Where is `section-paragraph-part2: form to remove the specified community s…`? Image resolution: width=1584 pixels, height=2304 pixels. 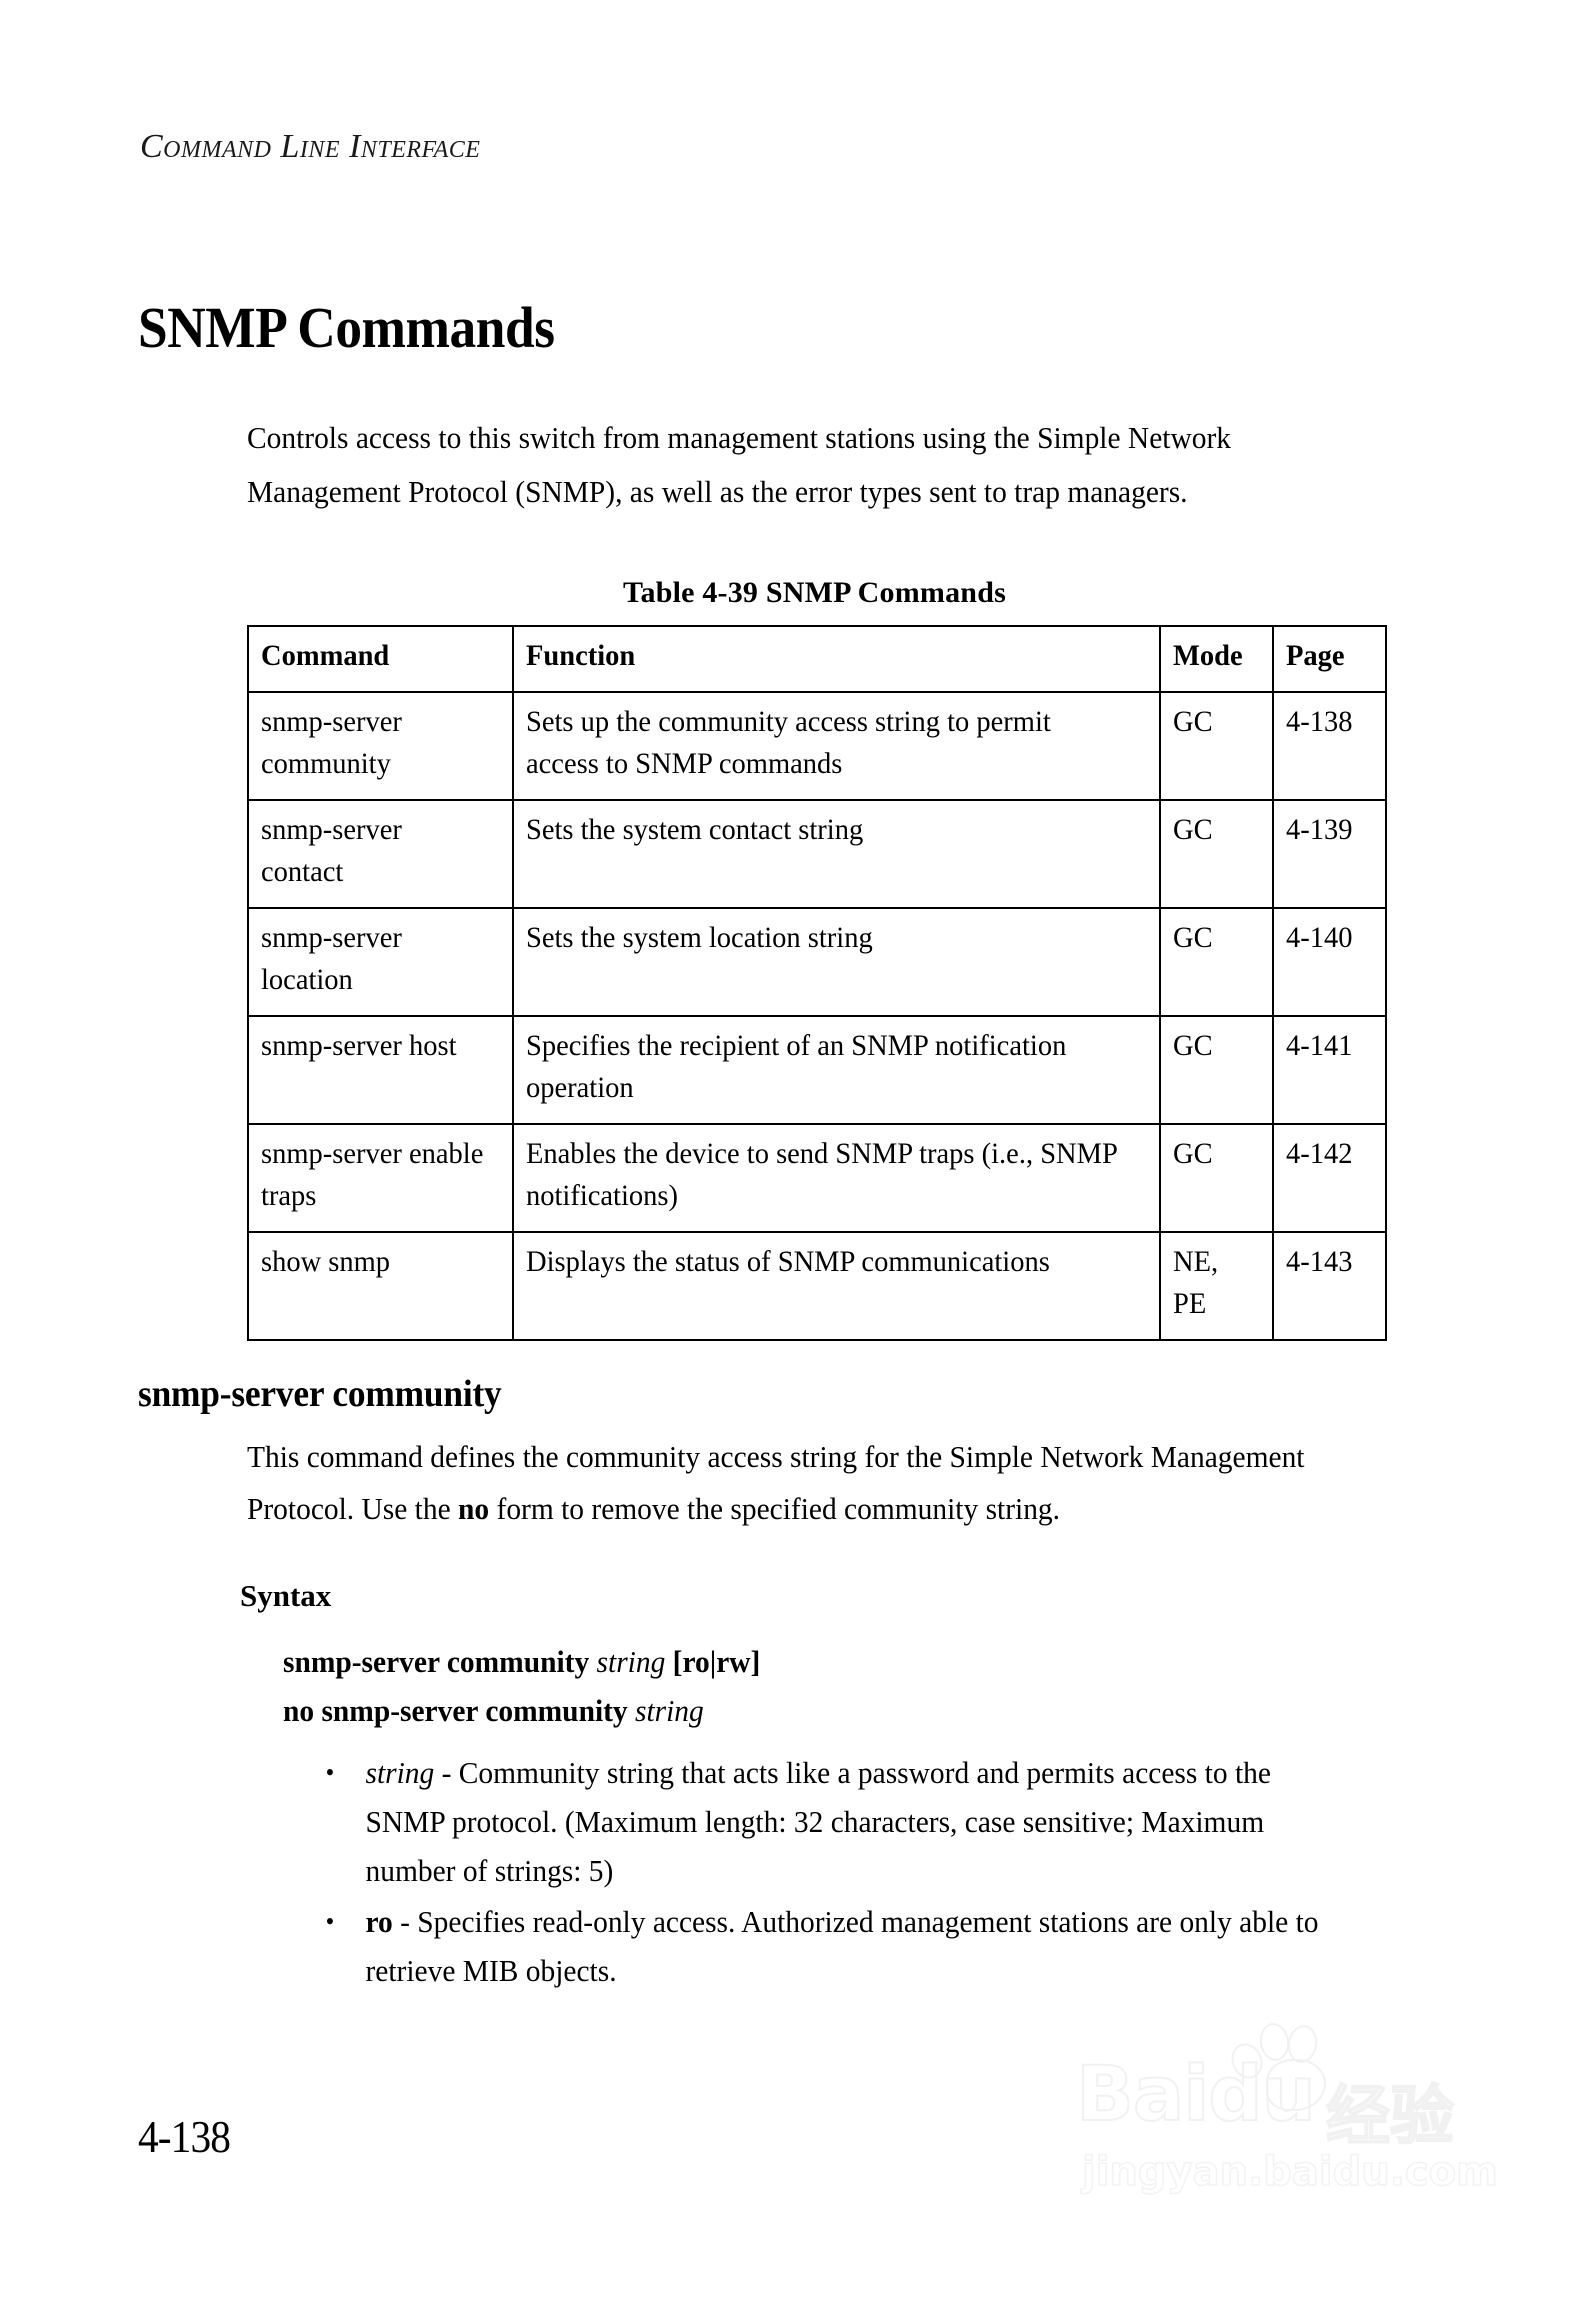
section-paragraph-part2: form to remove the specified community s… is located at coordinates (775, 1508).